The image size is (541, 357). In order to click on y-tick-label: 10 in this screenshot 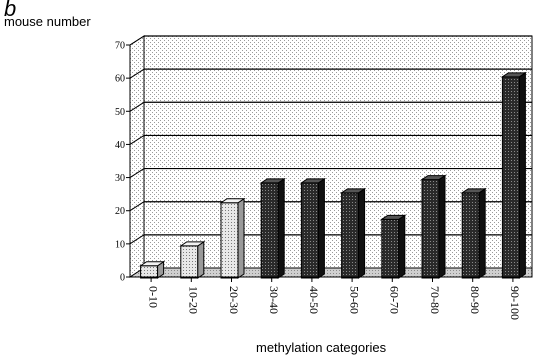, I will do `click(120, 244)`.